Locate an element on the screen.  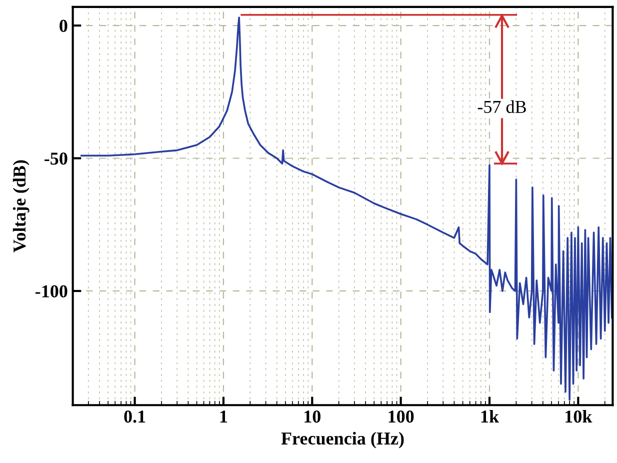
x-tick-label: 10 is located at coordinates (312, 416).